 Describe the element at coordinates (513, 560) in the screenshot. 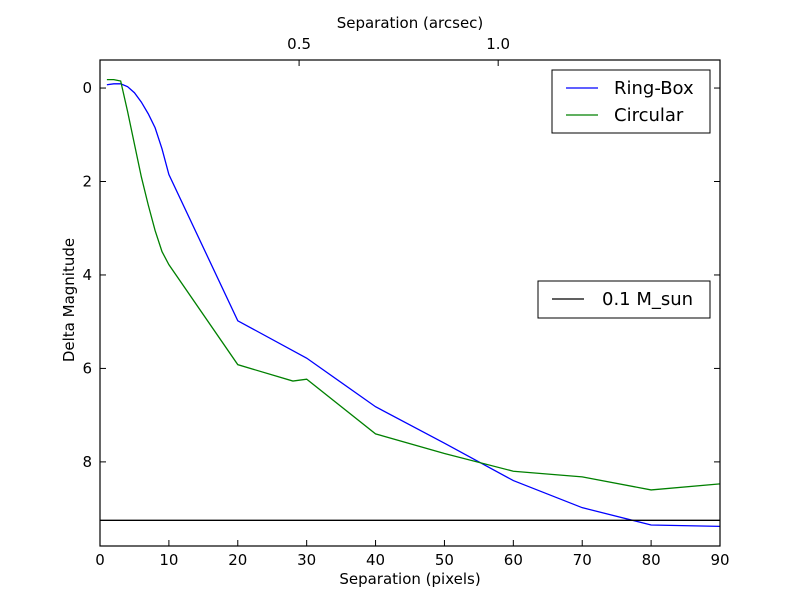

I see `x-tick-label: 60` at that location.